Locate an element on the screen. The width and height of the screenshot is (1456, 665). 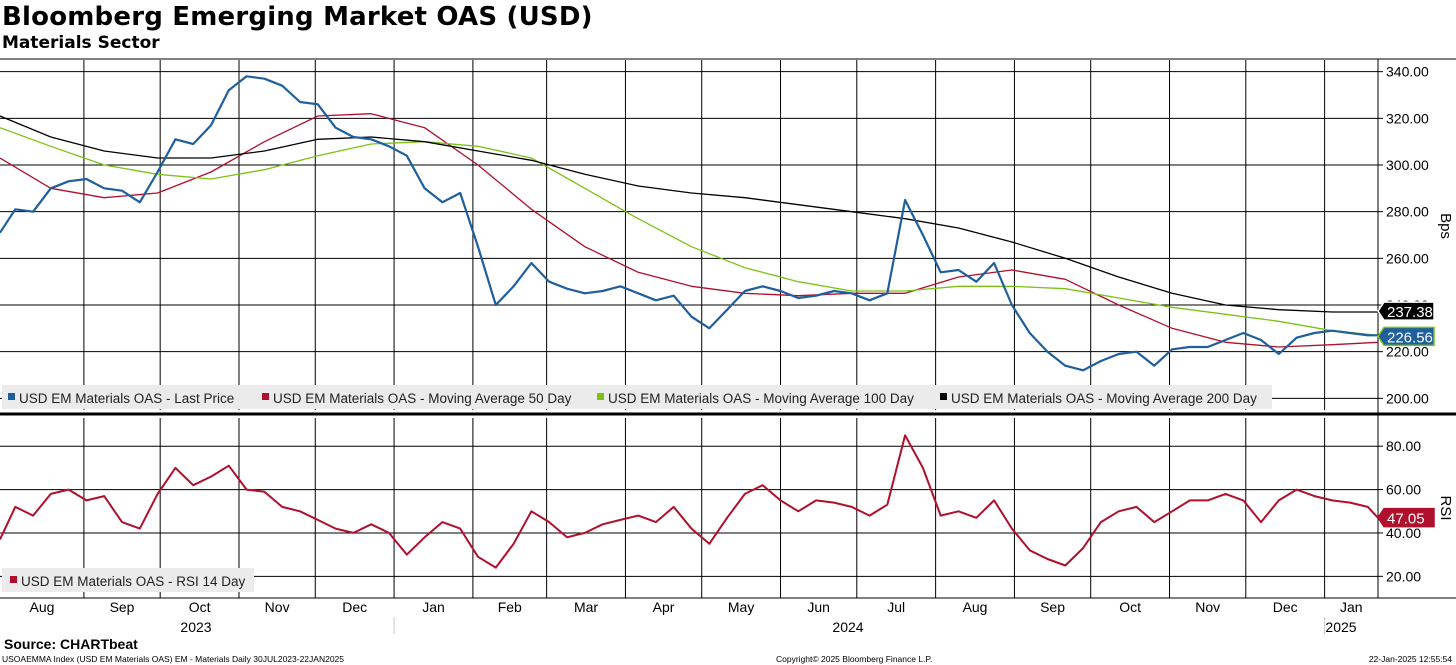
chart-subtitle: Materials Sector is located at coordinates (81, 43).